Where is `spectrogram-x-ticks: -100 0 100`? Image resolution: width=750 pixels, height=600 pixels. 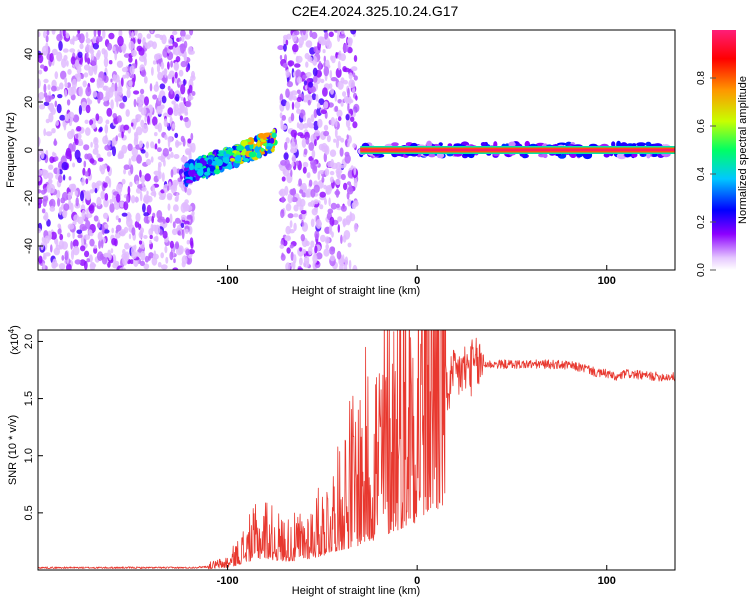
spectrogram-x-ticks: -100 0 100 is located at coordinates (416, 276).